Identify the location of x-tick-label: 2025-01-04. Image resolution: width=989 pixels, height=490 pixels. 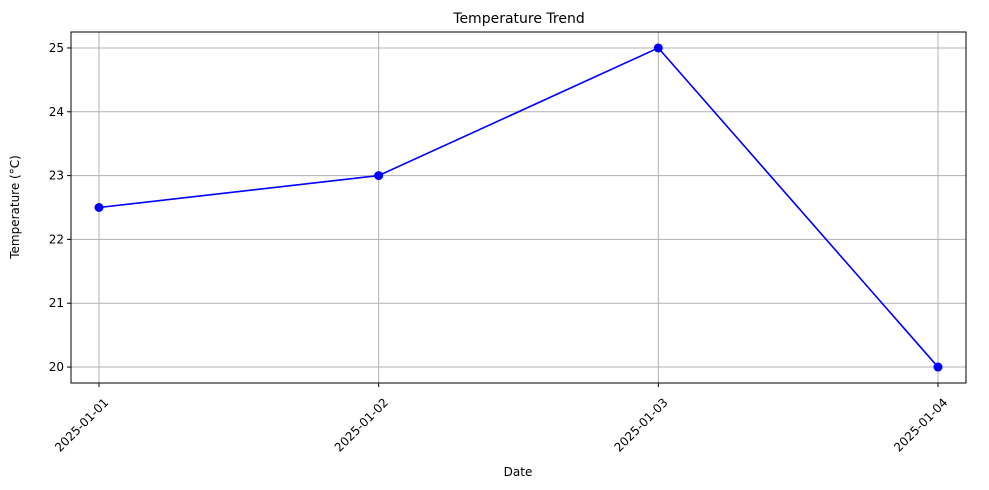
(920, 424).